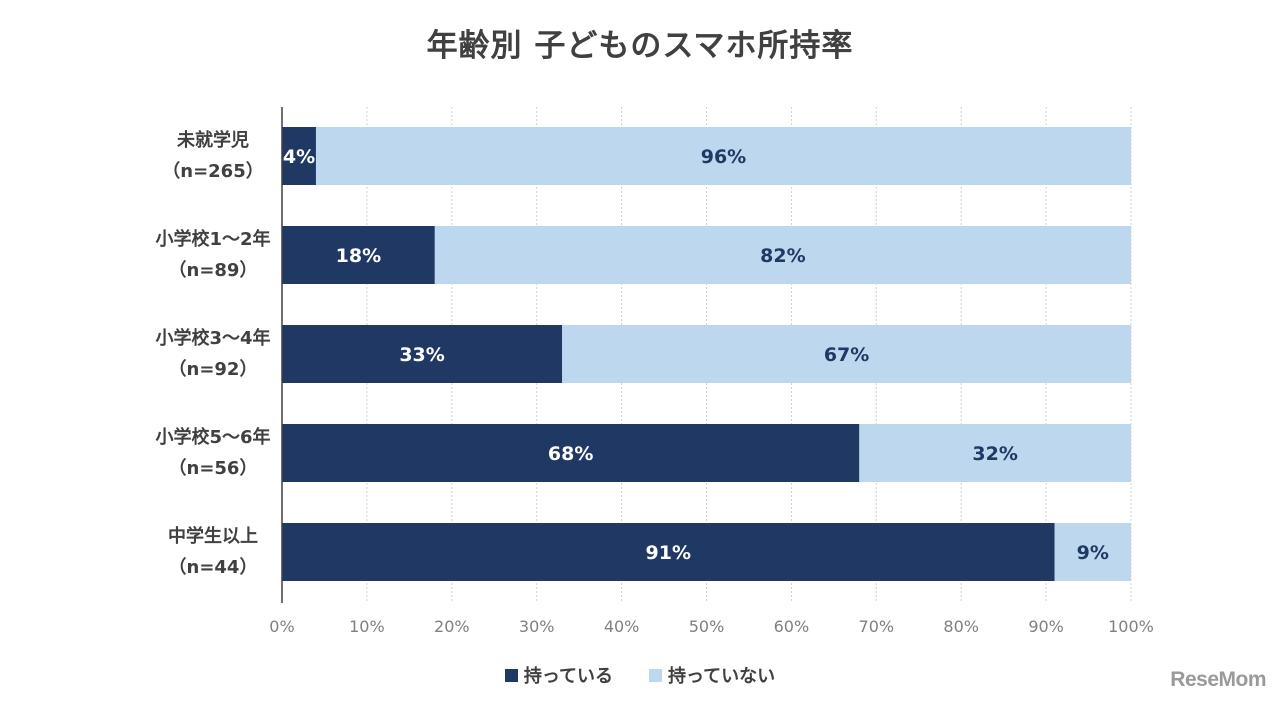 The image size is (1280, 704). What do you see at coordinates (622, 626) in the screenshot?
I see `x-tick-label: 40%` at bounding box center [622, 626].